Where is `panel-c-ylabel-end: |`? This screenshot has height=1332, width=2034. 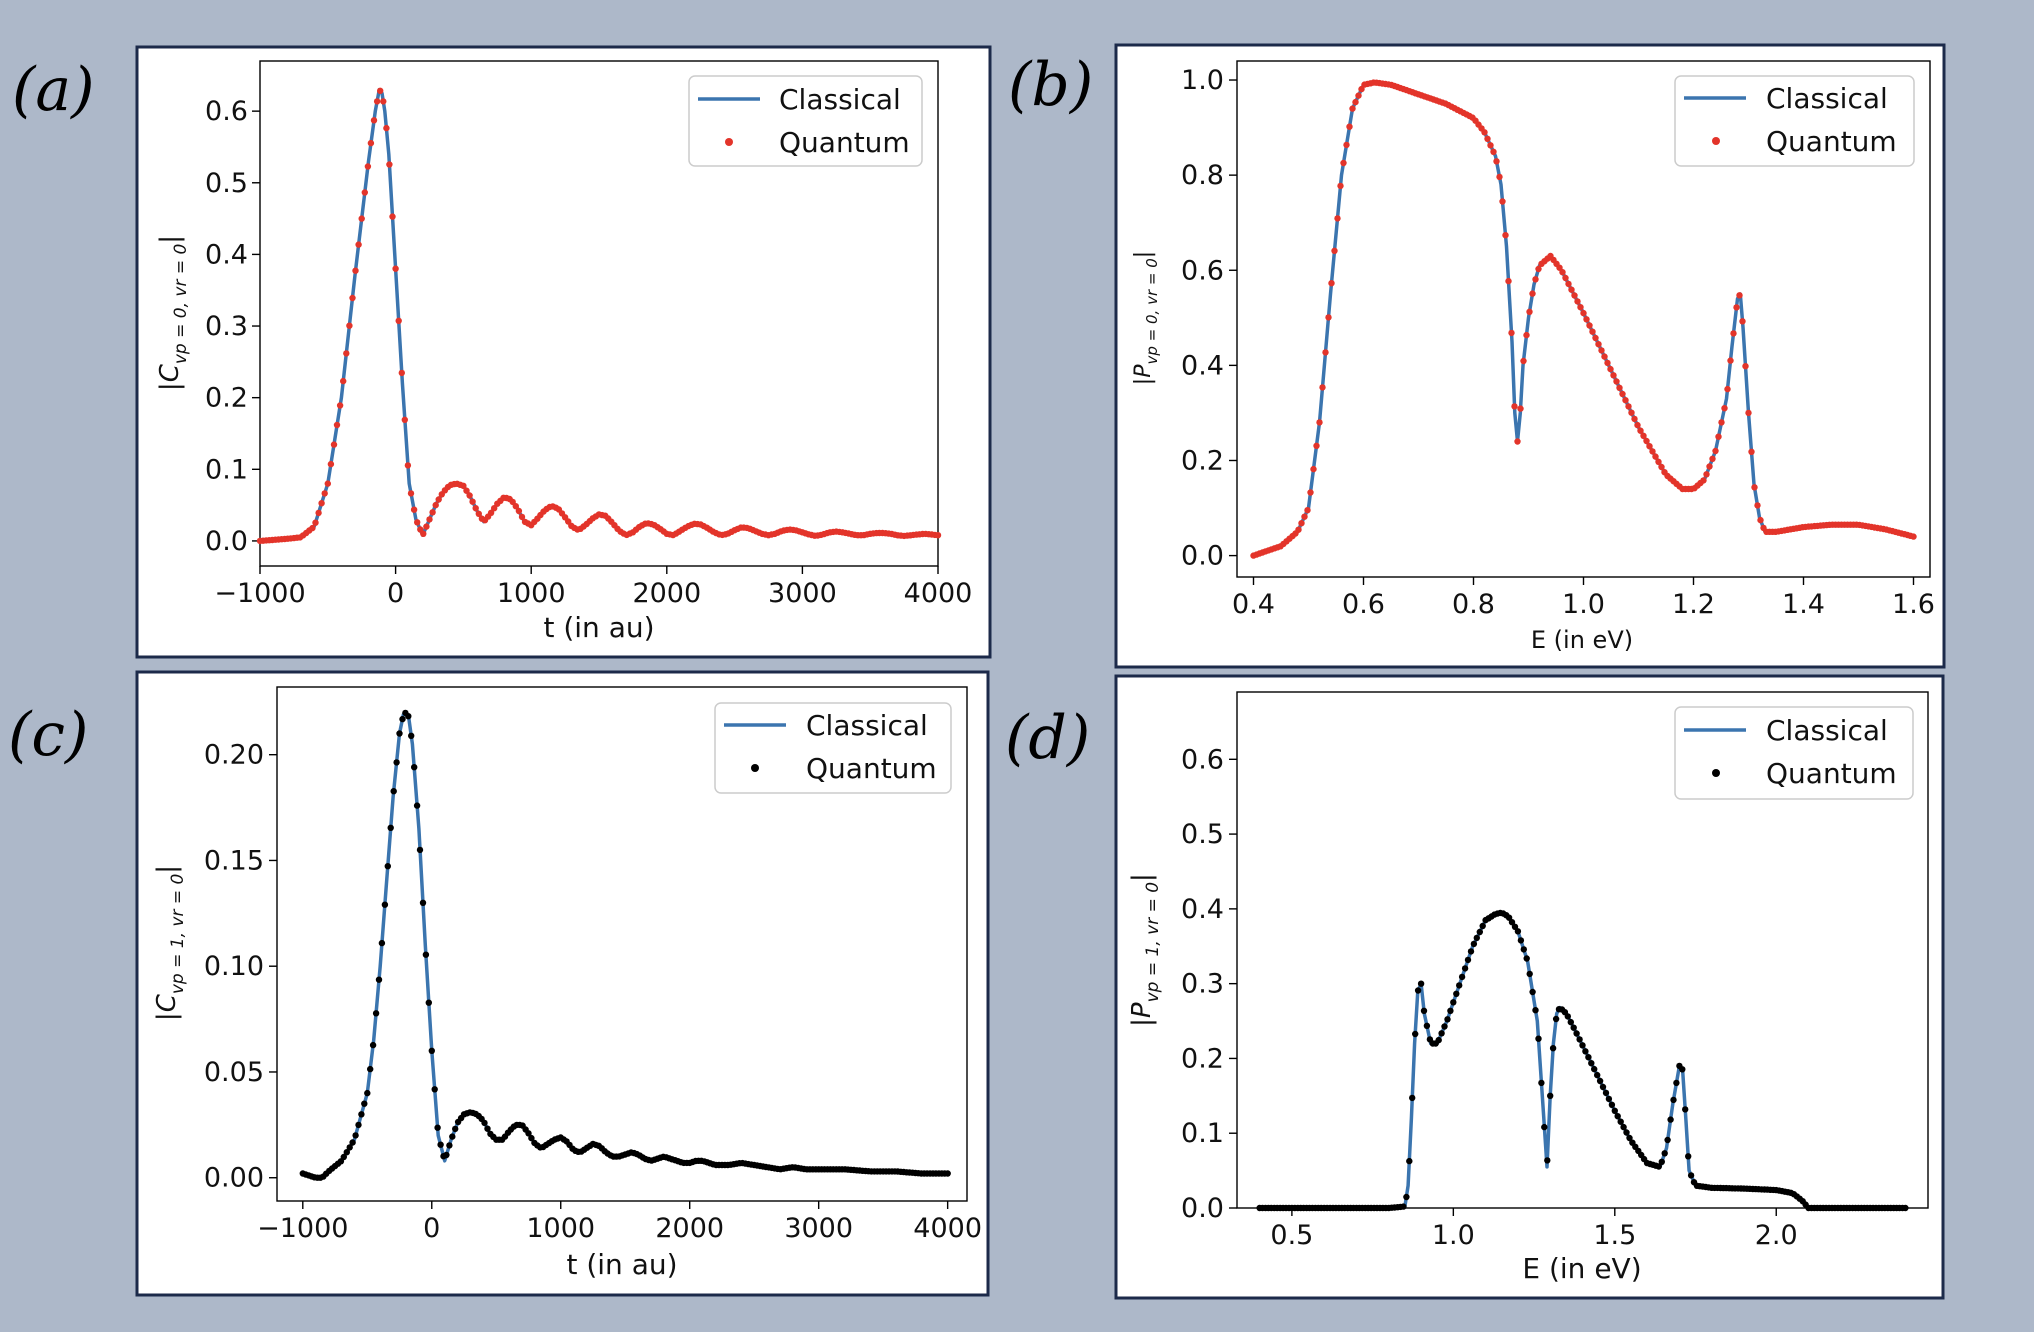
panel-c-ylabel-end: | is located at coordinates (167, 869).